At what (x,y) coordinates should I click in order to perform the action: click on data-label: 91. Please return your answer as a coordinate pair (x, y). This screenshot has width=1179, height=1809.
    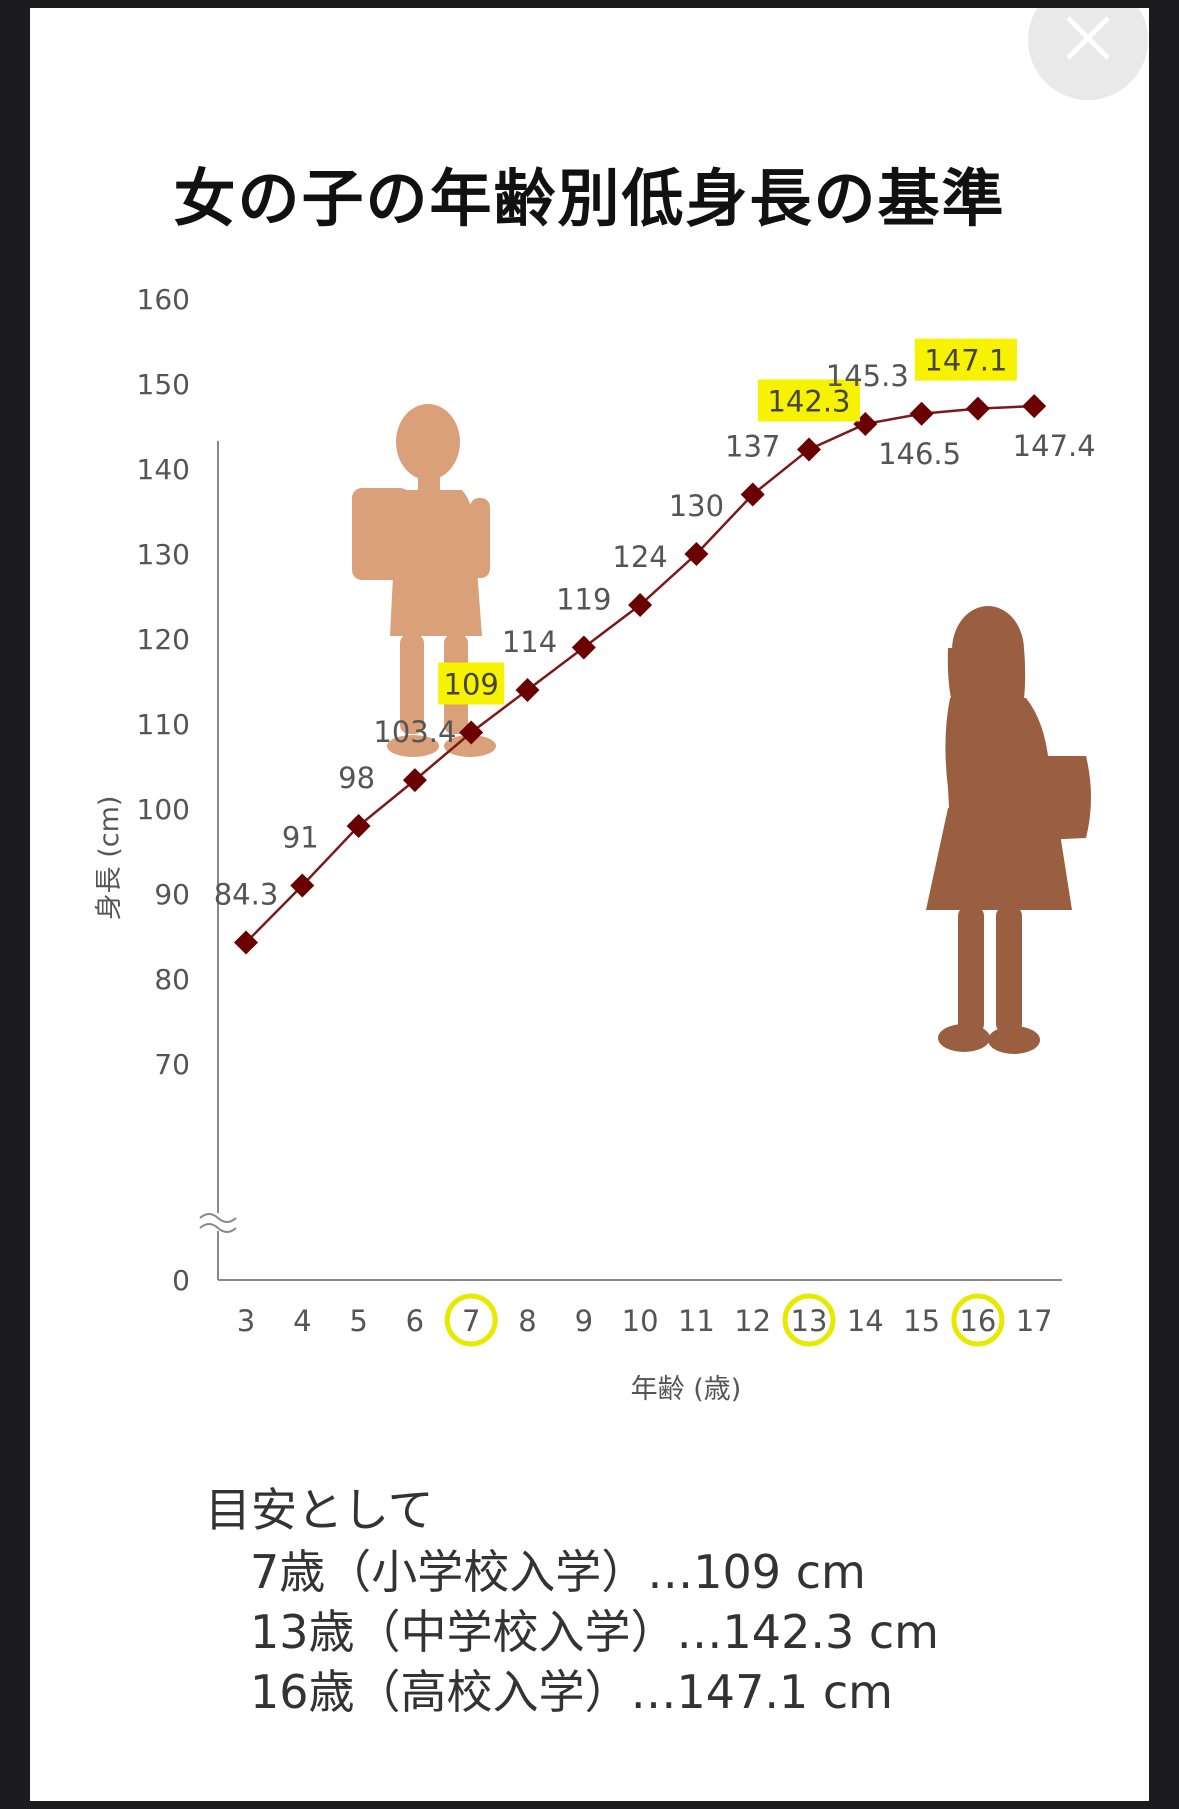
    Looking at the image, I should click on (300, 838).